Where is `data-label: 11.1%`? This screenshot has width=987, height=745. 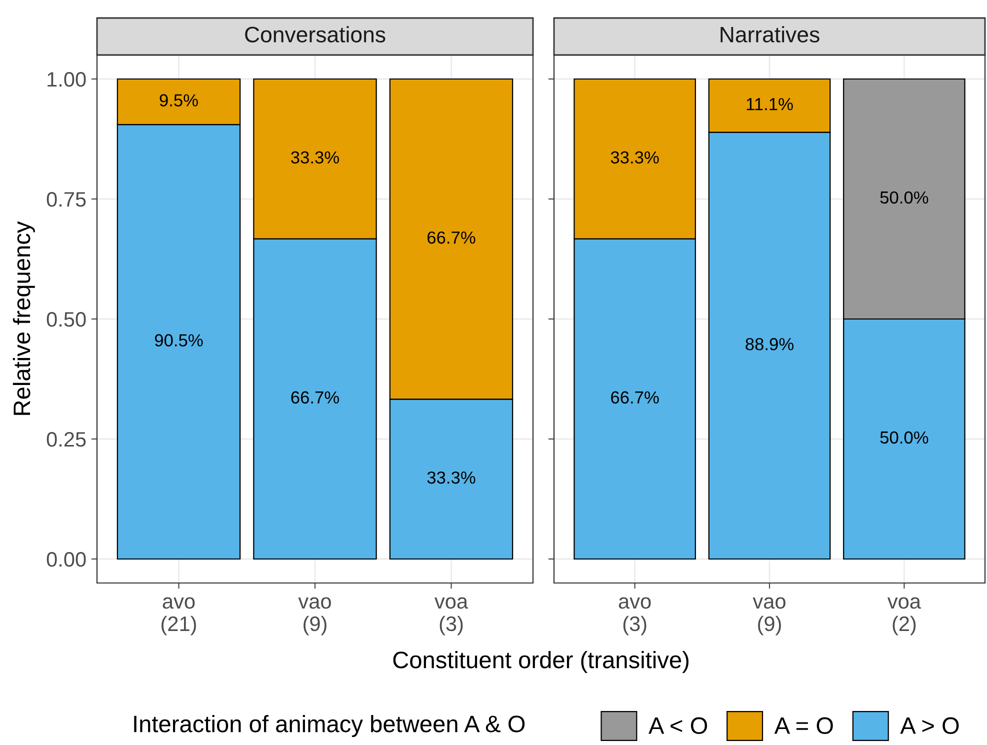 data-label: 11.1% is located at coordinates (769, 104).